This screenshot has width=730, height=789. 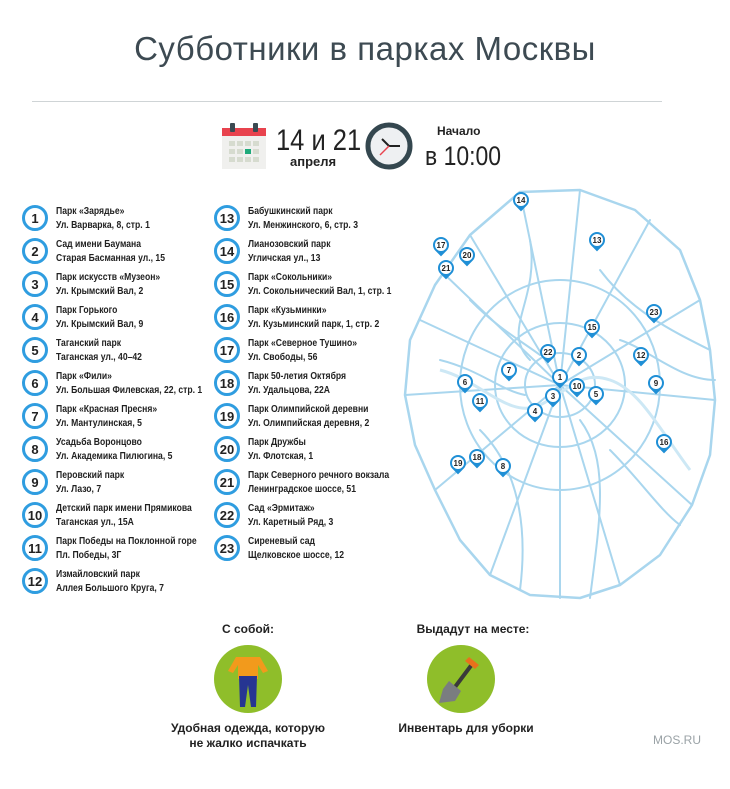 I want to click on pin-label: 5, so click(x=596, y=394).